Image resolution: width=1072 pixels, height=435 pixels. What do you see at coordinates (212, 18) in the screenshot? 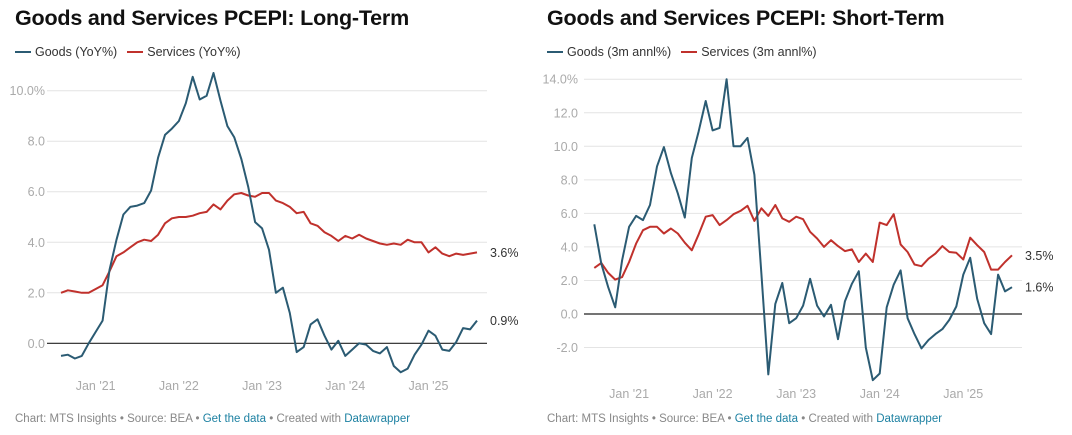
I see `chart-title: Goods and Services PCEPI: Long-Term` at bounding box center [212, 18].